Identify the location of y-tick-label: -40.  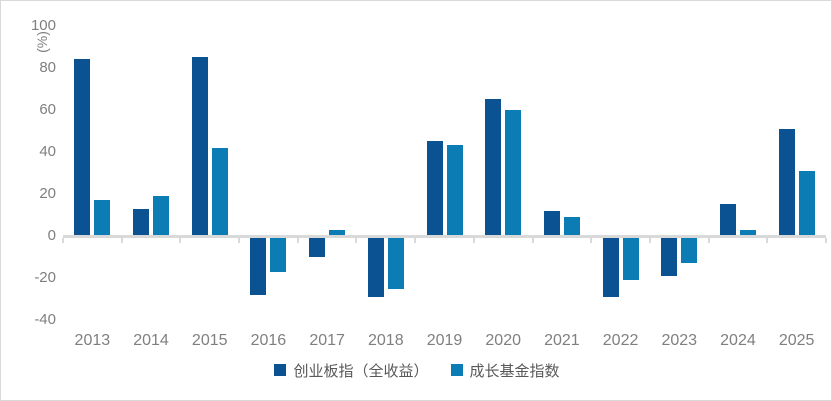
(45, 320).